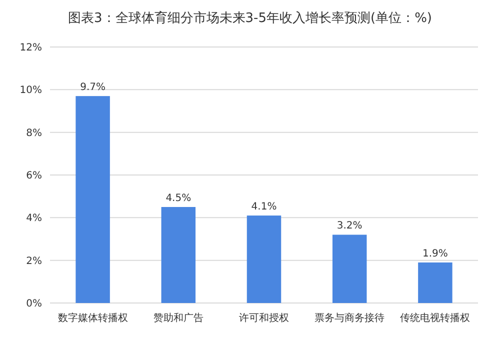  Describe the element at coordinates (93, 88) in the screenshot. I see `data-label: 9.7%` at that location.